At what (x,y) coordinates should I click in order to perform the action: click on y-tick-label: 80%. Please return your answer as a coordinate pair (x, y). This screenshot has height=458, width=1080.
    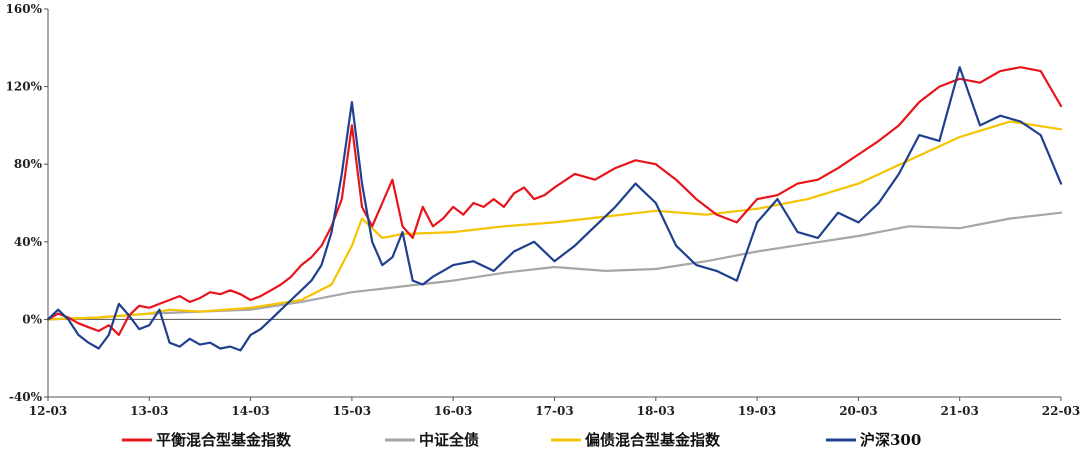
    Looking at the image, I should click on (28, 164).